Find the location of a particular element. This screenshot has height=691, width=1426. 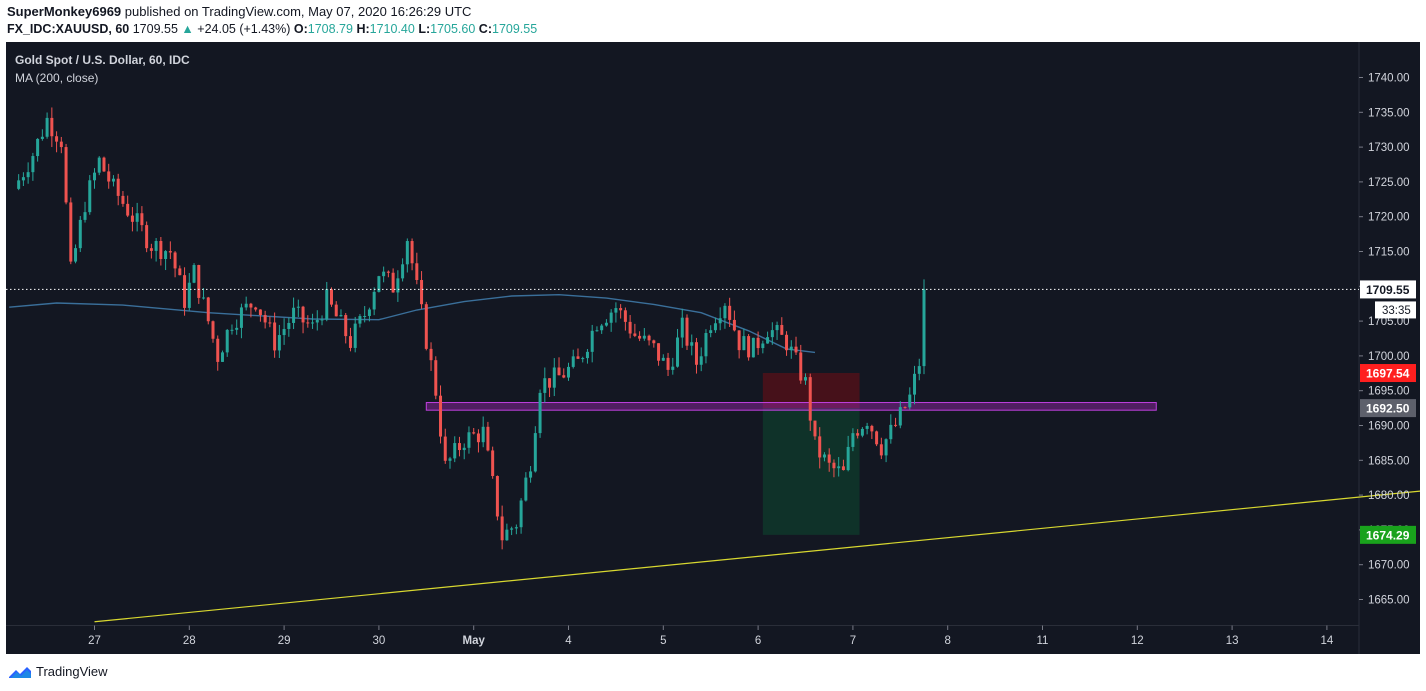

ma-200-line is located at coordinates (412, 323).